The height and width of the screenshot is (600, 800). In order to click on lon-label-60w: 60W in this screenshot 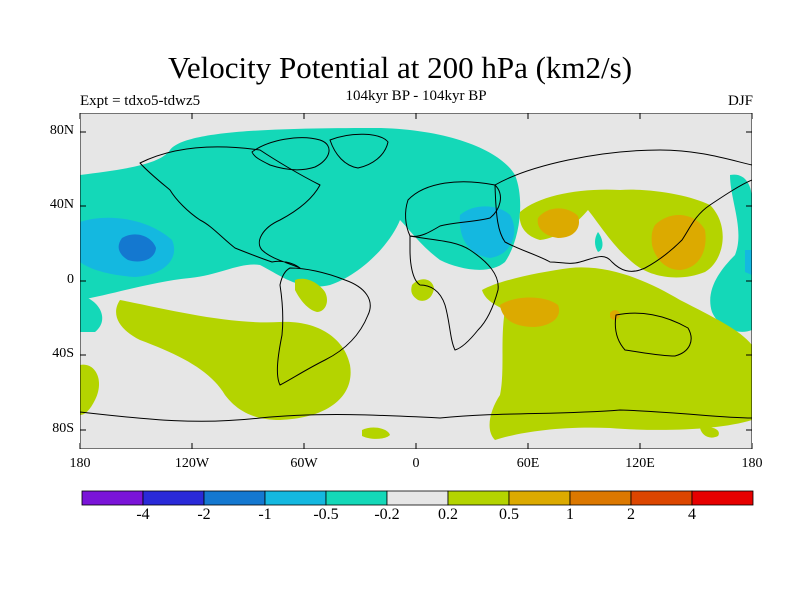, I will do `click(304, 463)`.